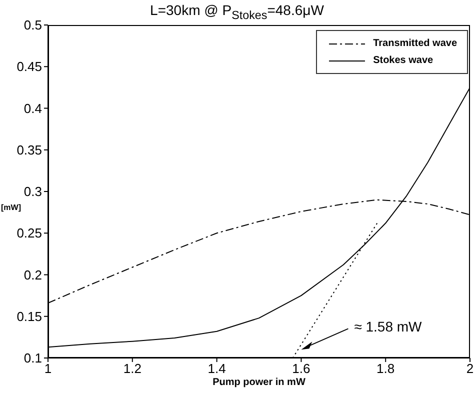  Describe the element at coordinates (259, 382) in the screenshot. I see `x-axis-title: Pump power in mW` at that location.